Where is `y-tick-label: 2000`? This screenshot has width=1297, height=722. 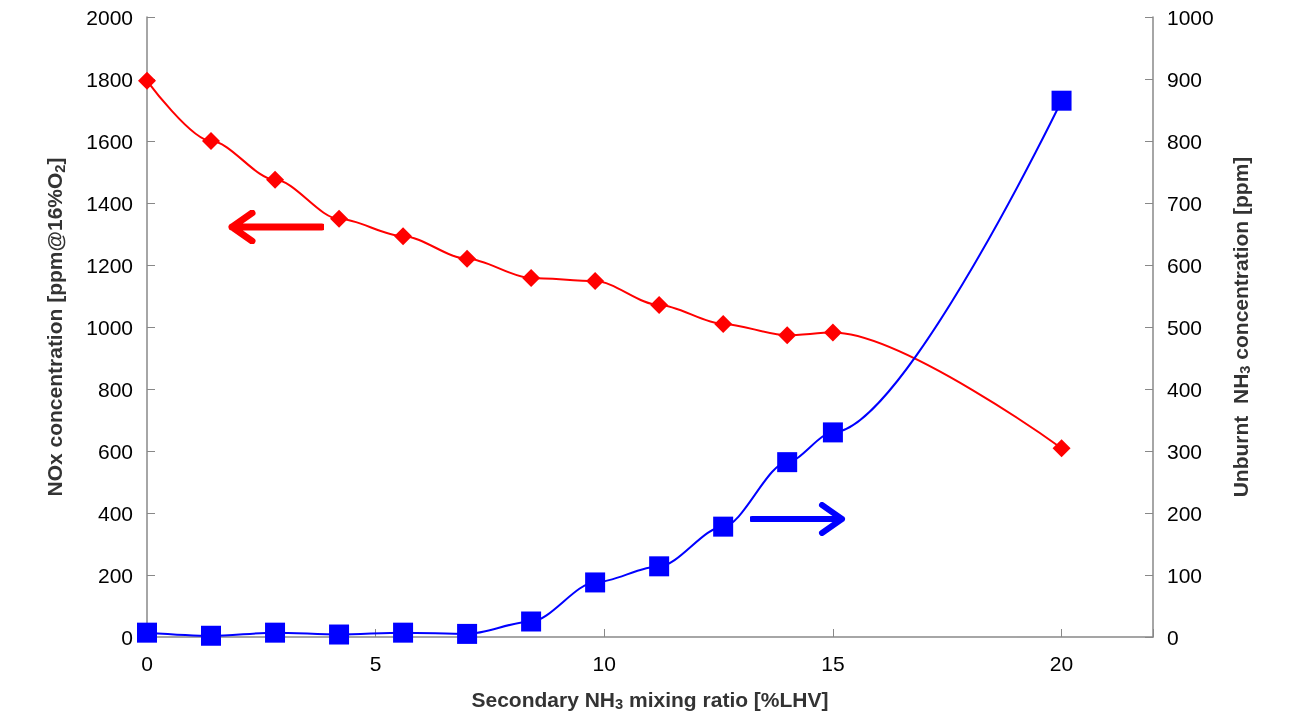
y-tick-label: 2000 is located at coordinates (109, 17).